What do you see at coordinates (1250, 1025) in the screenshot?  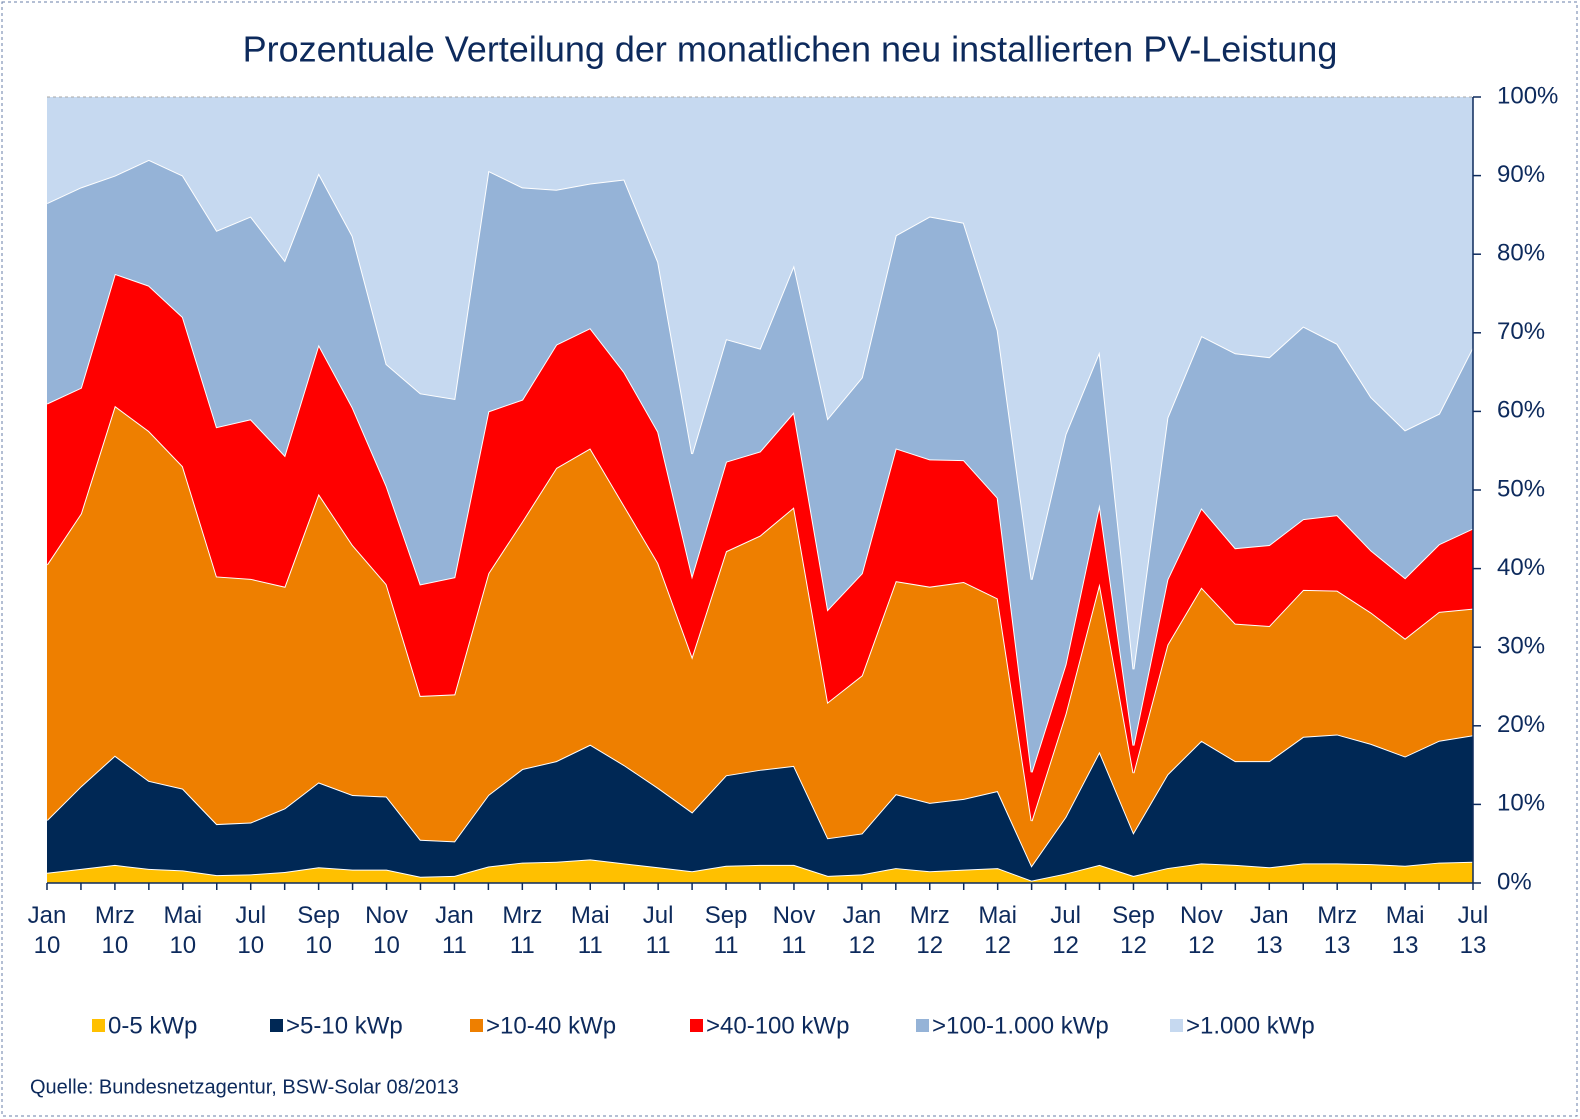 I see `legend-label: >1.000 kWp` at bounding box center [1250, 1025].